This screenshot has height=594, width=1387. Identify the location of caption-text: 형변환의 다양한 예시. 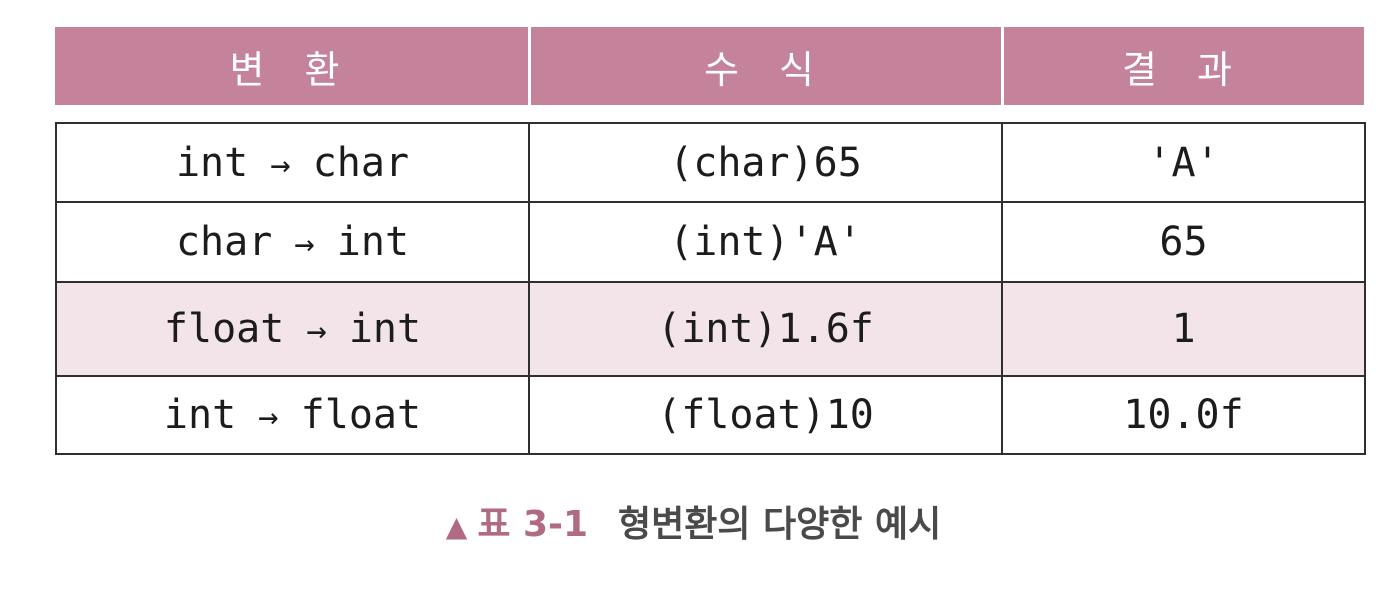
(780, 524).